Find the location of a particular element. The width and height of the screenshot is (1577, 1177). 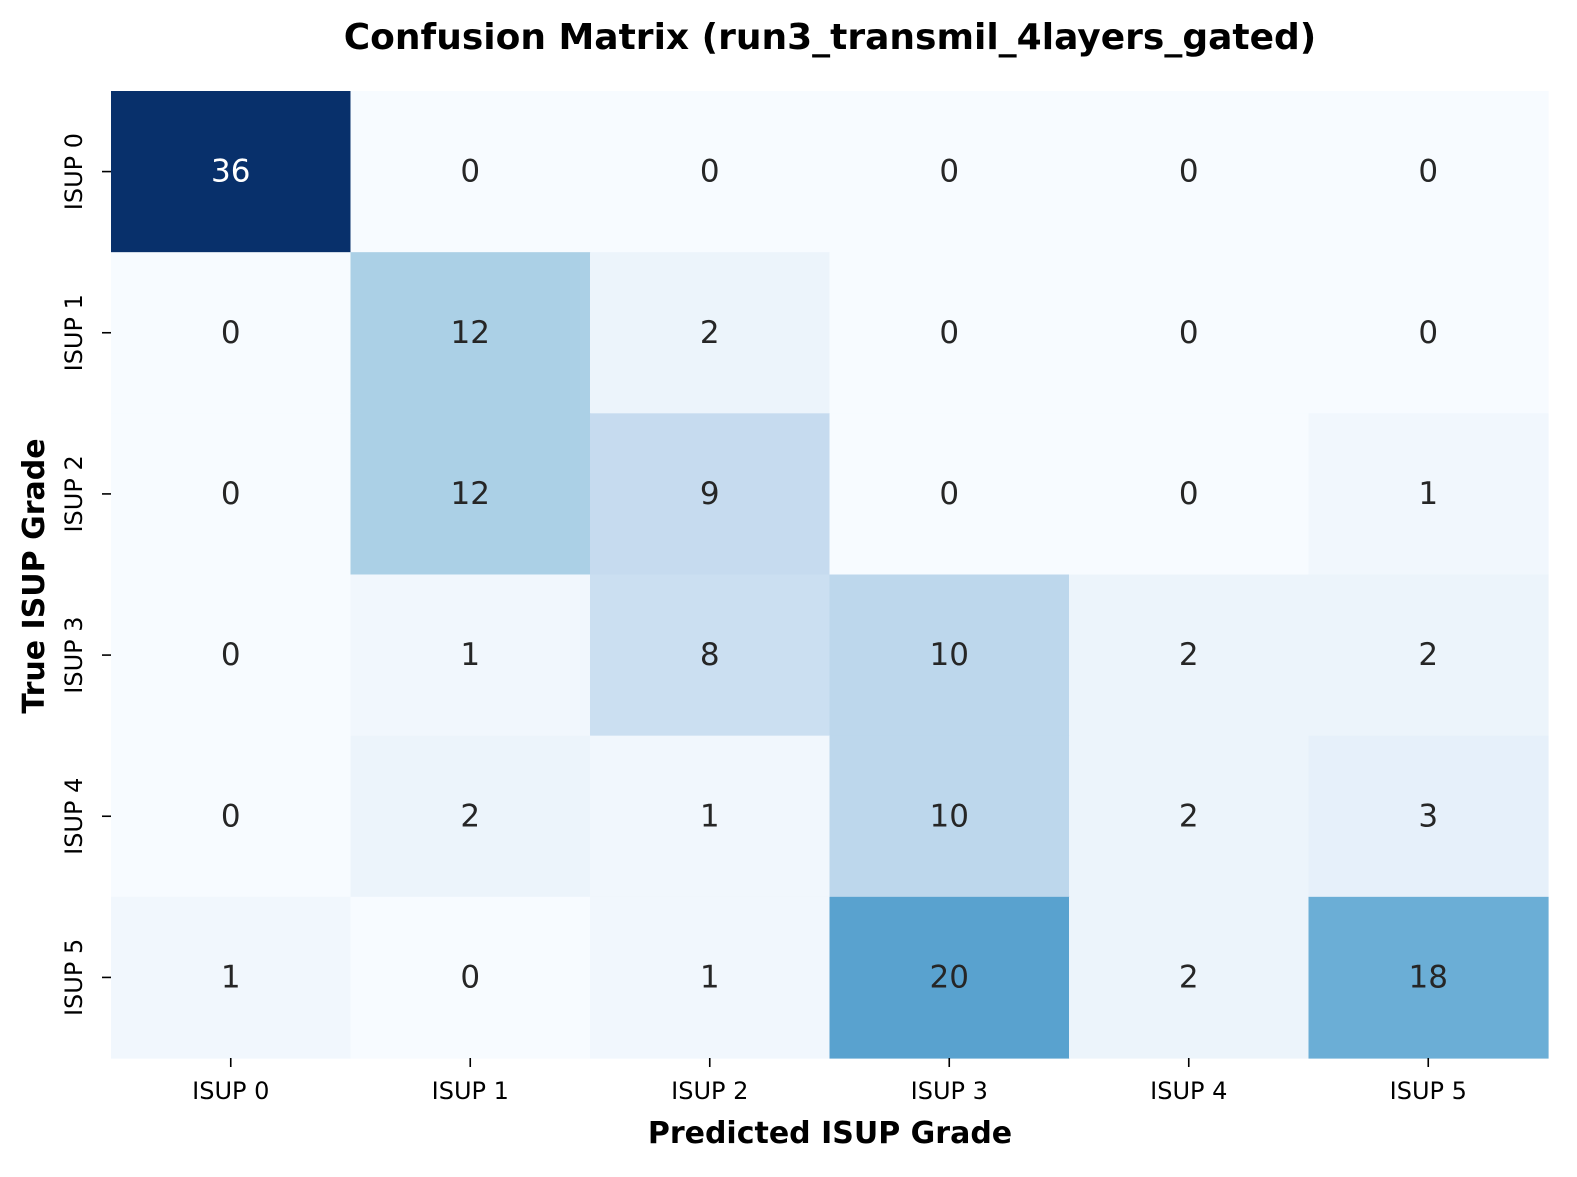

cell-value-label: 20 is located at coordinates (949, 977).